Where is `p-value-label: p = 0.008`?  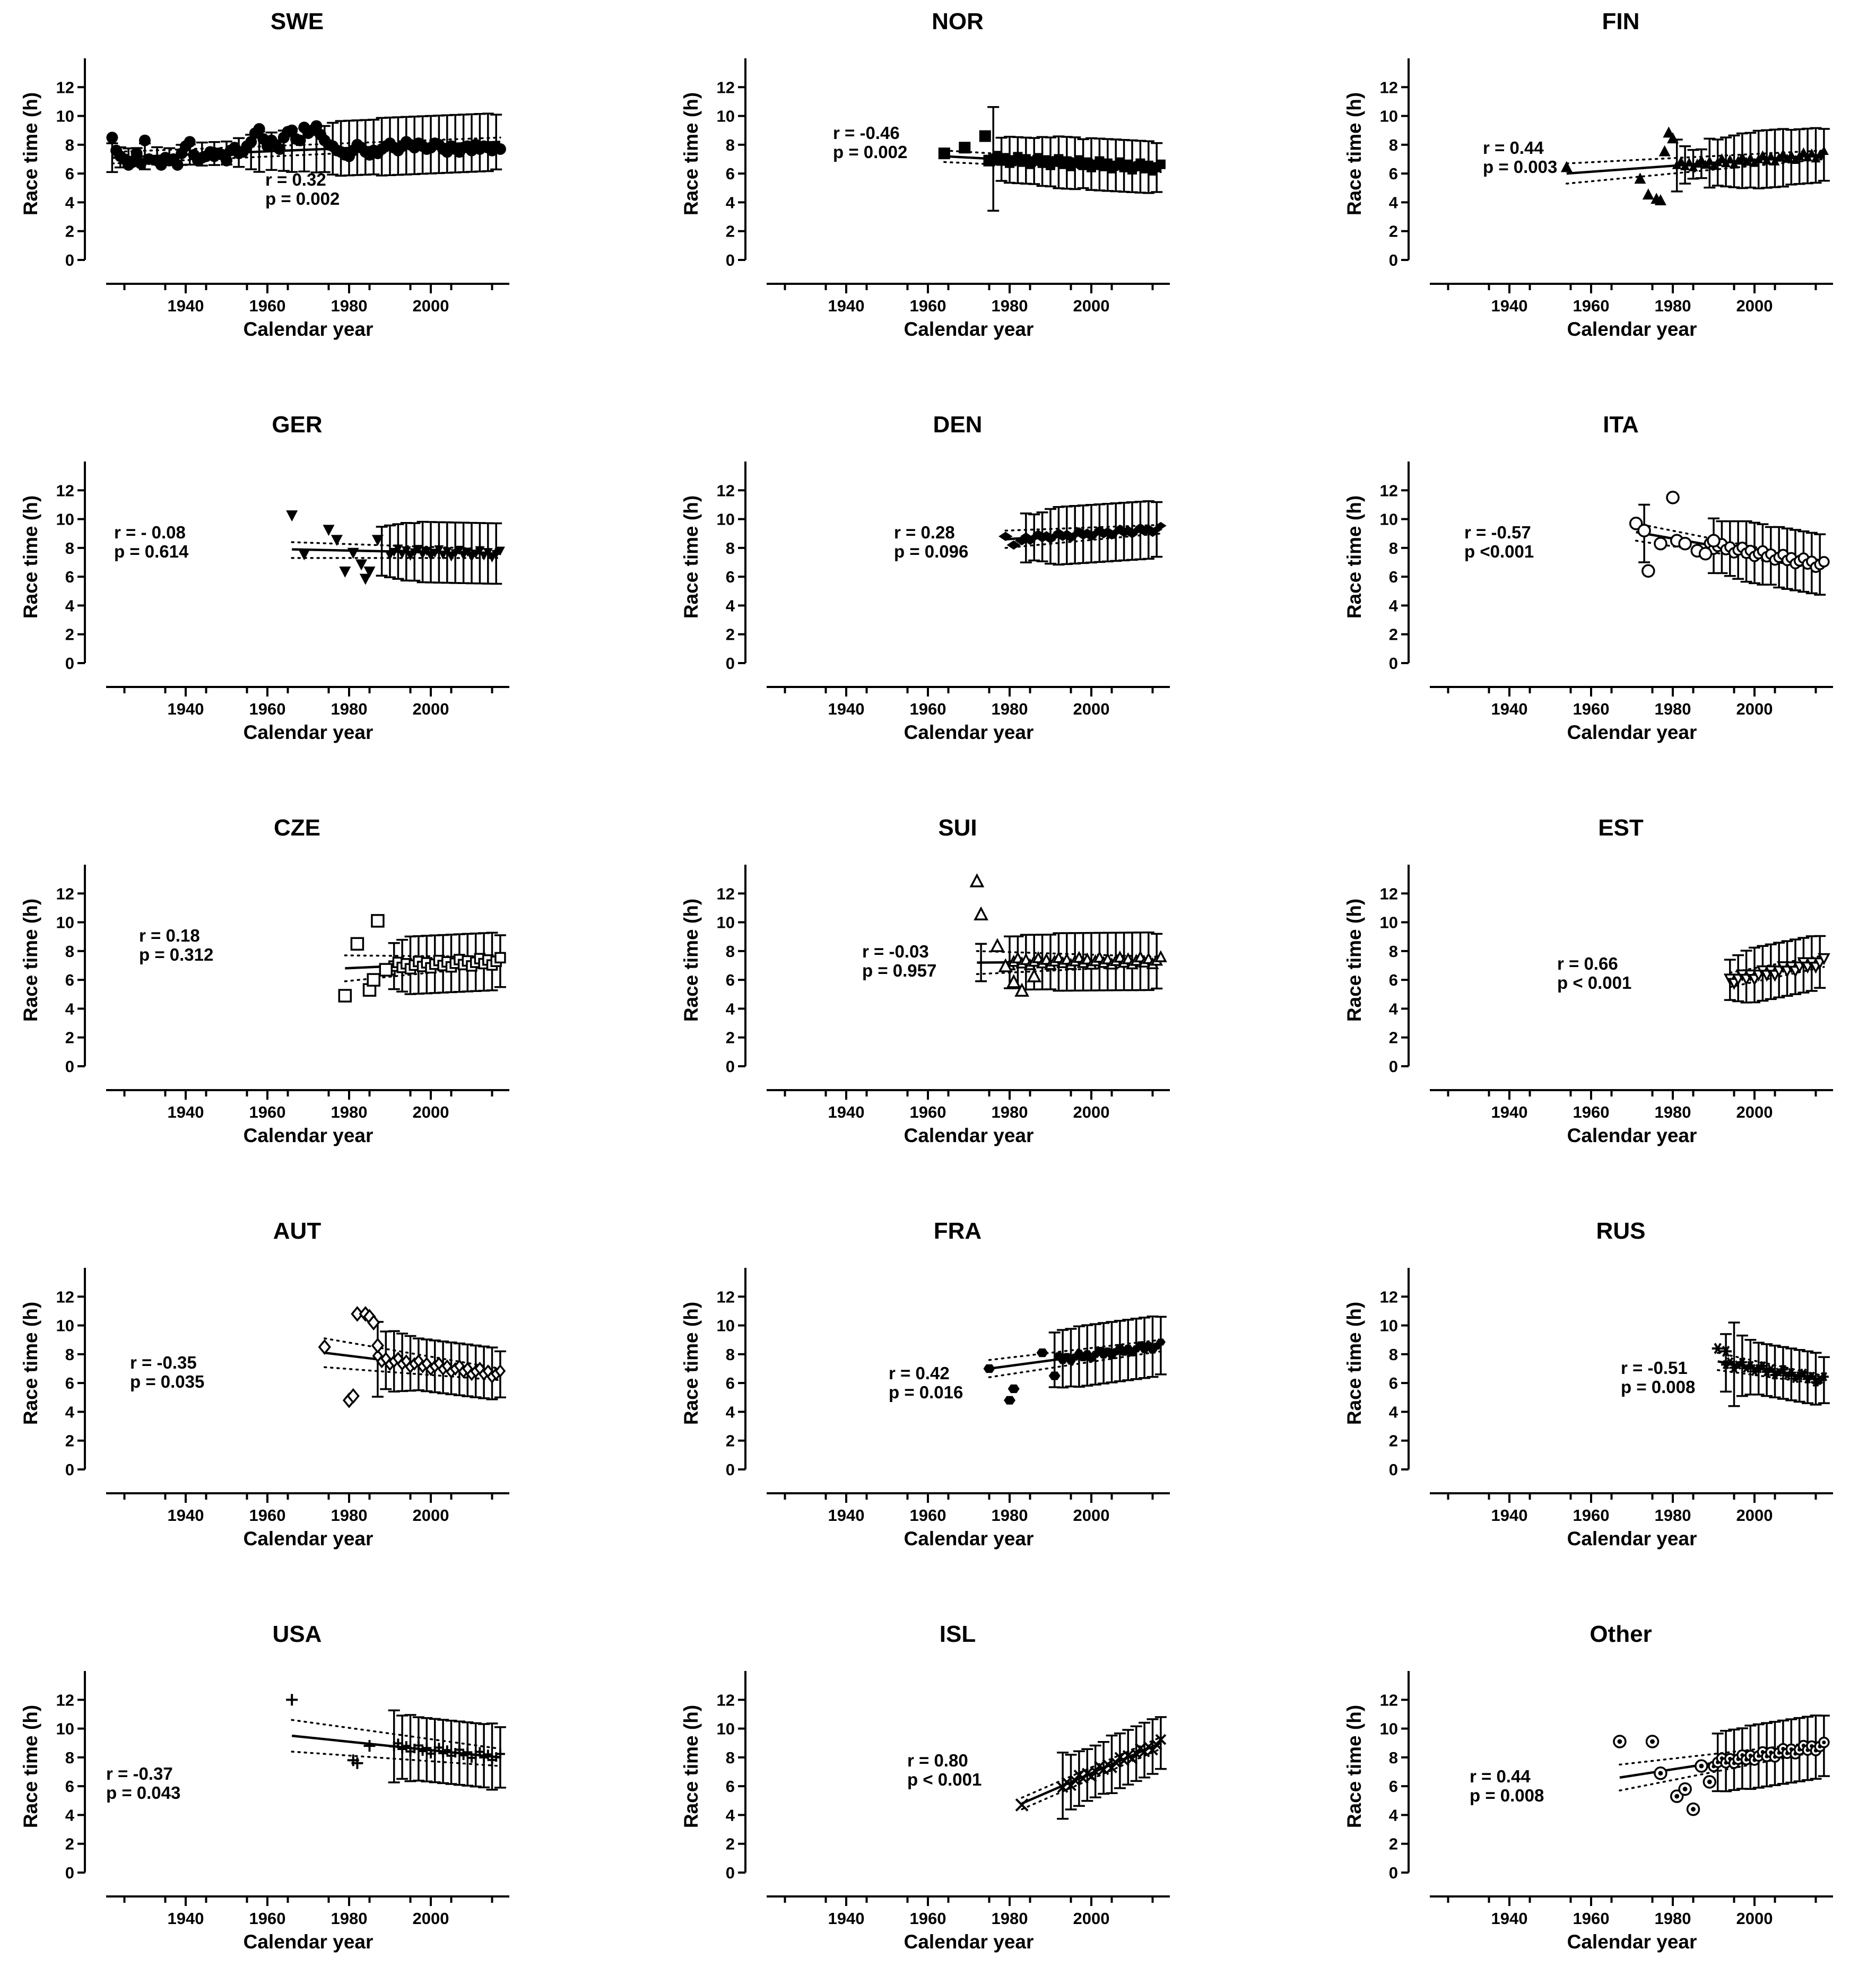
p-value-label: p = 0.008 is located at coordinates (1507, 1795).